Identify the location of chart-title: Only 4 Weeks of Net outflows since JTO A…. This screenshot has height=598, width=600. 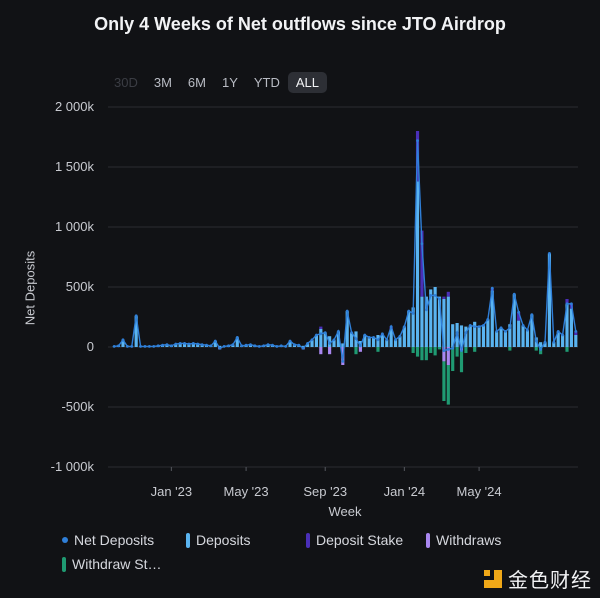
(300, 24).